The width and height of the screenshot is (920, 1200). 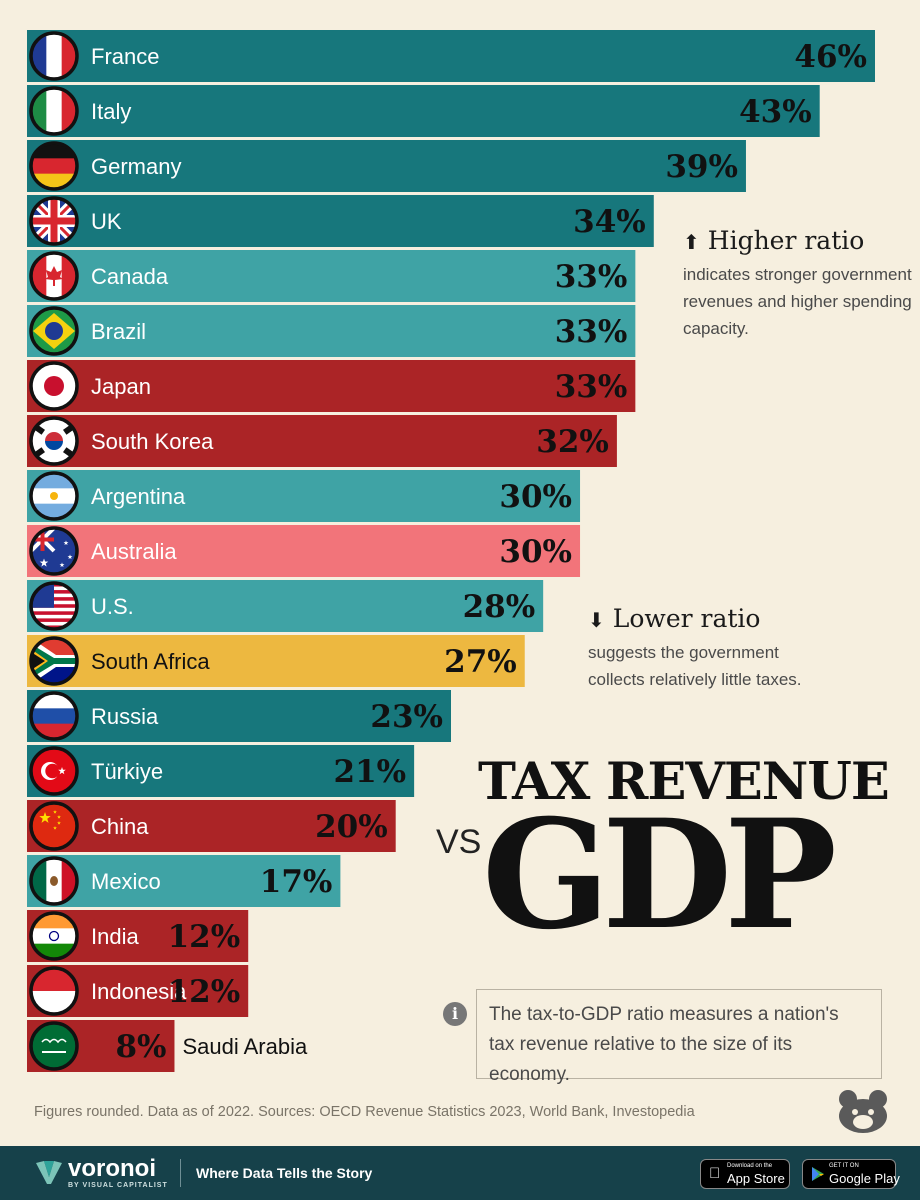 What do you see at coordinates (152, 441) in the screenshot?
I see `label-south-korea: South Korea` at bounding box center [152, 441].